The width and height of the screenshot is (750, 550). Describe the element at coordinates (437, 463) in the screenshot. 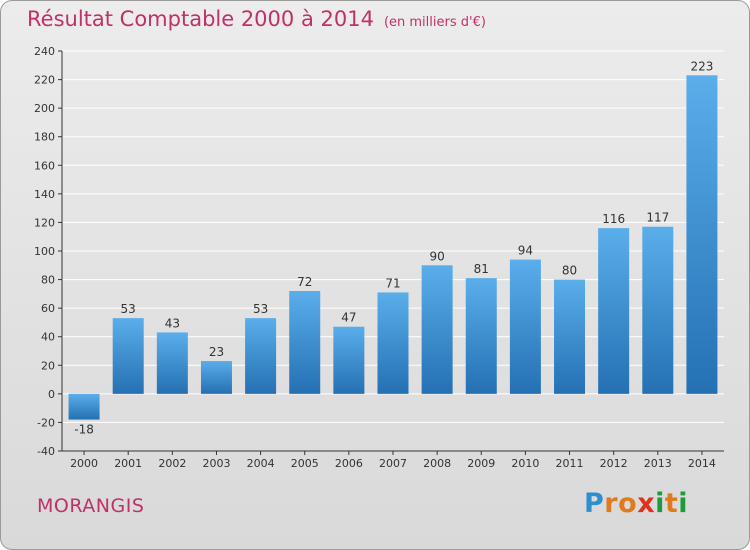

I see `x-tick-label: 2008` at that location.